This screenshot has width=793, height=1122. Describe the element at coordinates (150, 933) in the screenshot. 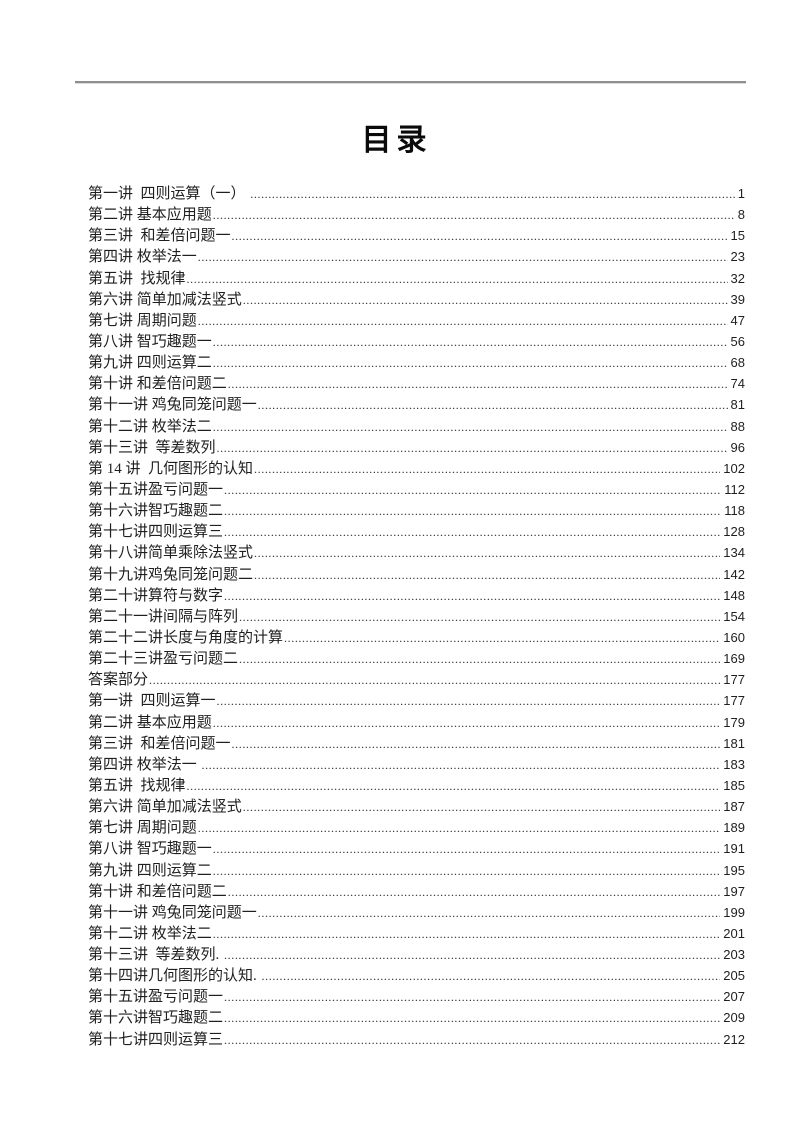

I see `toc-entry-label: 第十二讲 枚举法二` at that location.